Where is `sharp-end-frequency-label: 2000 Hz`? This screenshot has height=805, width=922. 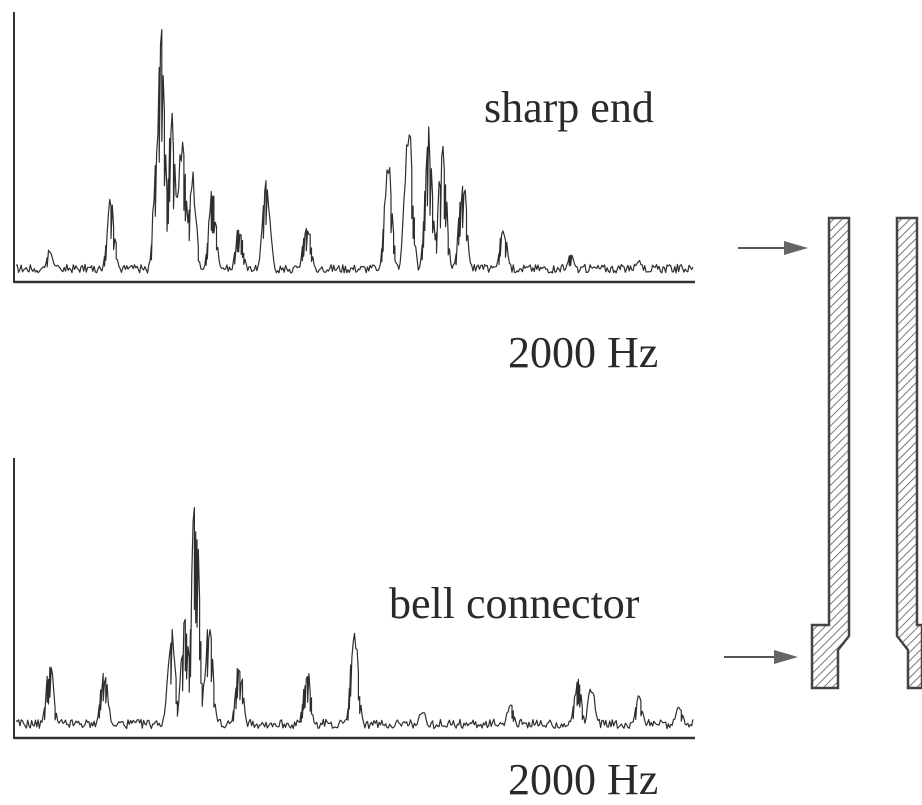 sharp-end-frequency-label: 2000 Hz is located at coordinates (583, 352).